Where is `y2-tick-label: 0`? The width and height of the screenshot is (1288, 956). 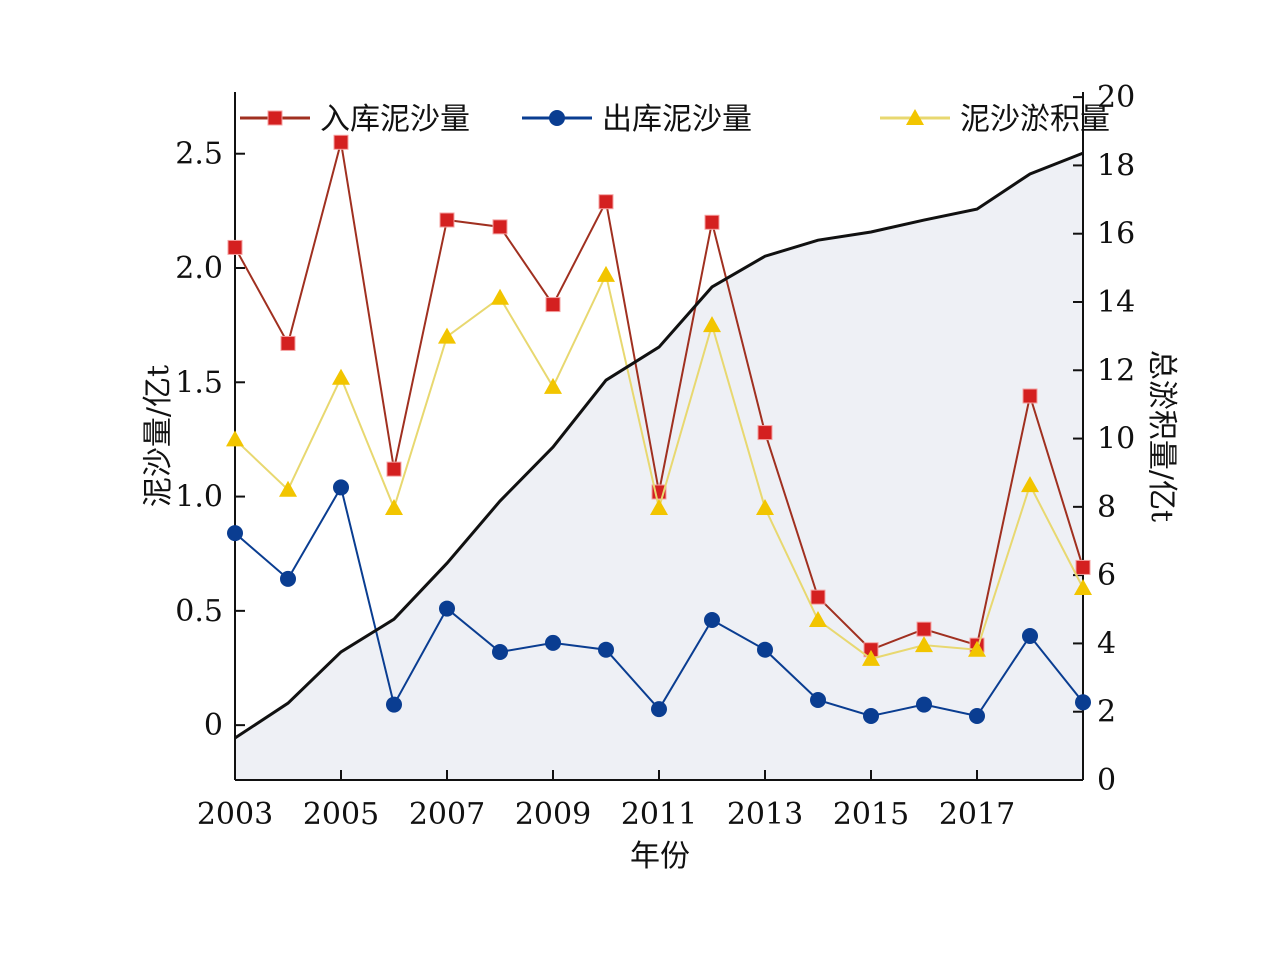 y2-tick-label: 0 is located at coordinates (1106, 780).